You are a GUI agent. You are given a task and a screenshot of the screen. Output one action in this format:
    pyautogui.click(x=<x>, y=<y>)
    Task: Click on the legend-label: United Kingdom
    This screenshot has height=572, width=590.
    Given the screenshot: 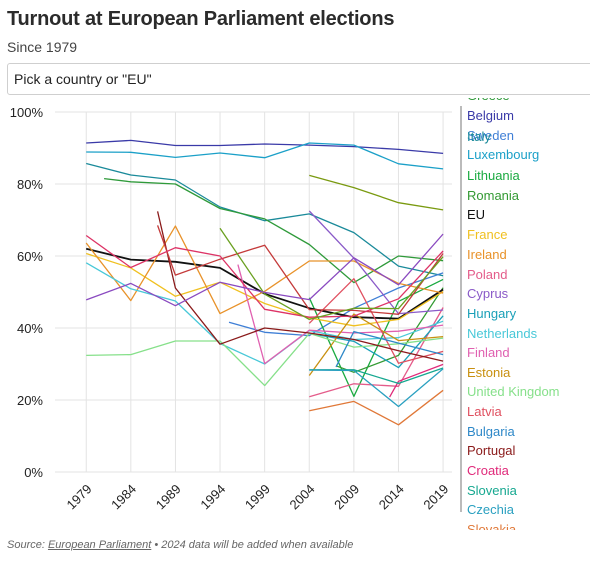 What is the action you would take?
    pyautogui.click(x=513, y=391)
    